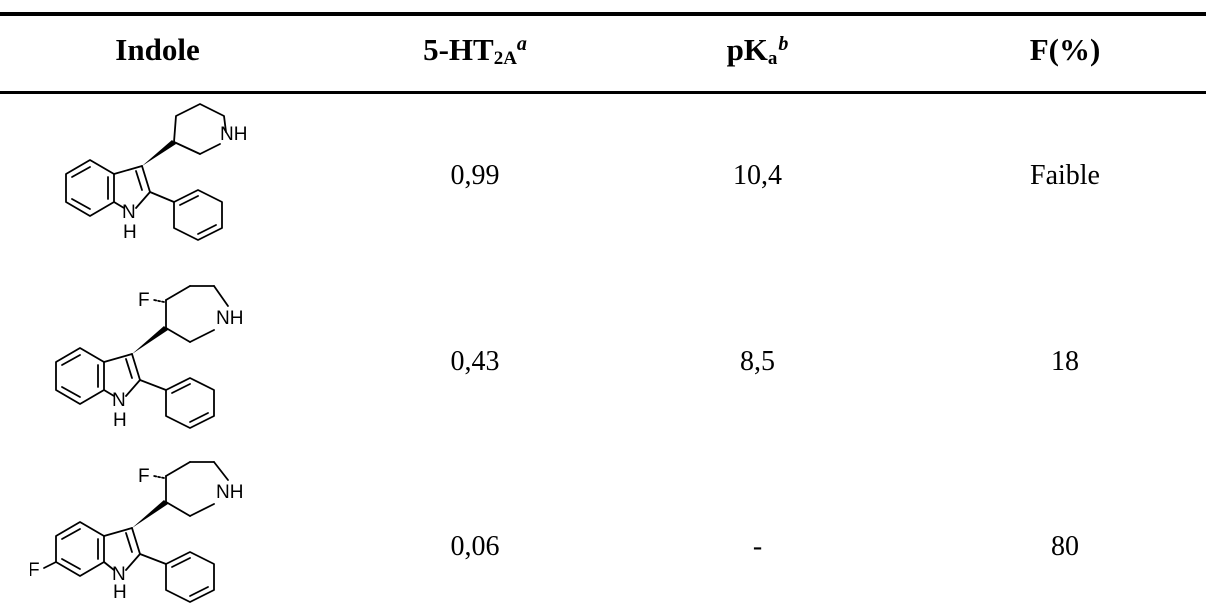  What do you see at coordinates (475, 546) in the screenshot?
I see `cell-ht2a: 0,06` at bounding box center [475, 546].